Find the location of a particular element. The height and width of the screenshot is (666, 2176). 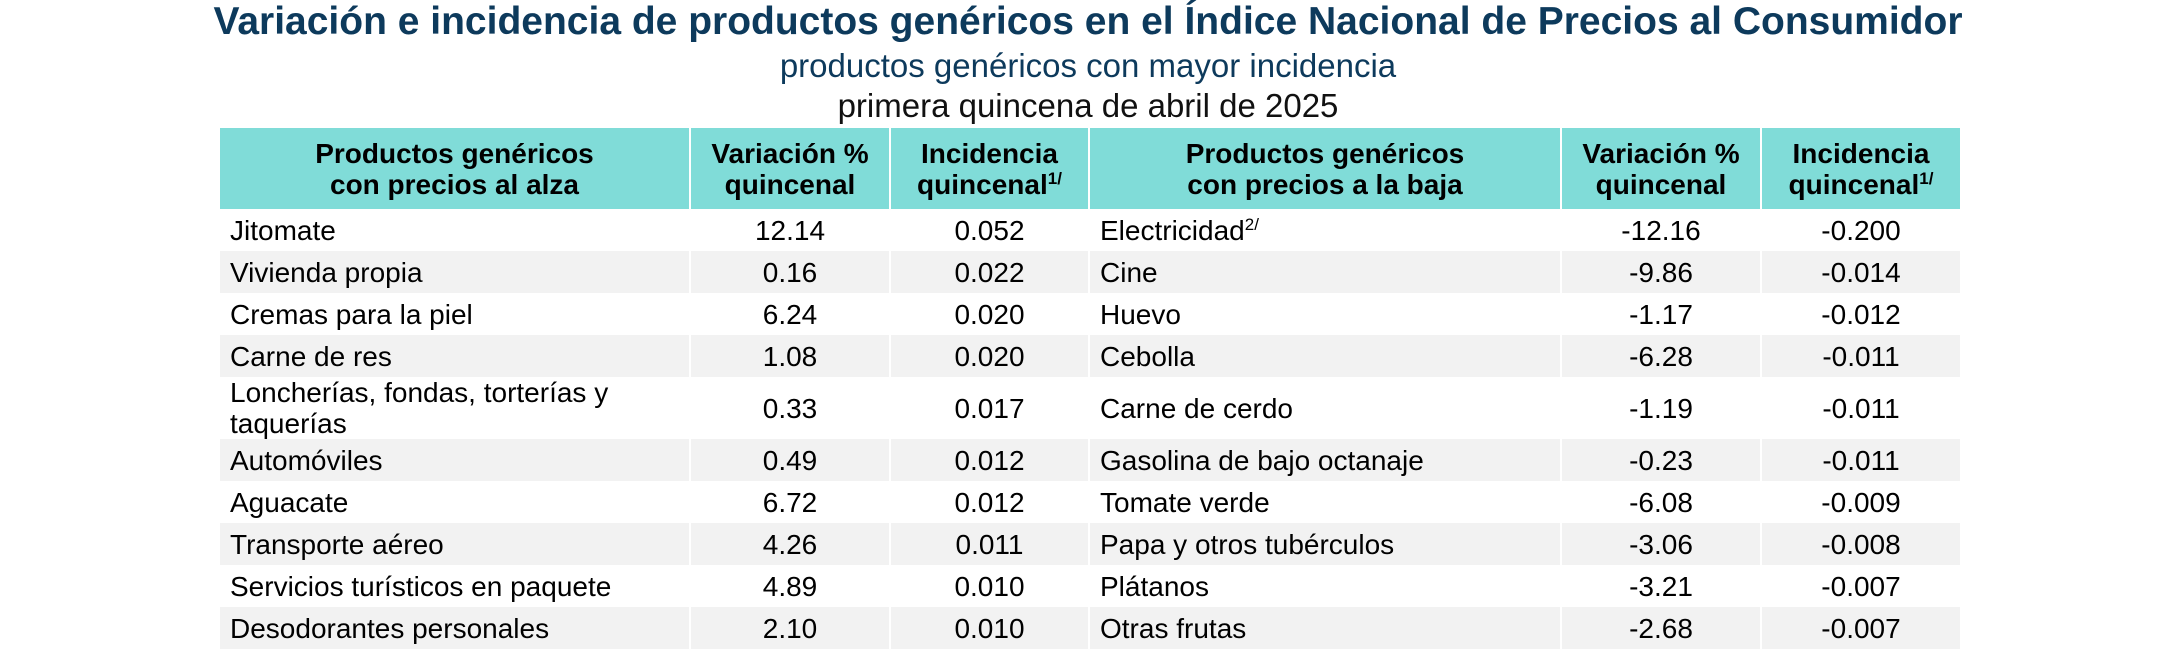

table-cell: Papa y otros tubérculos is located at coordinates (1324, 544).